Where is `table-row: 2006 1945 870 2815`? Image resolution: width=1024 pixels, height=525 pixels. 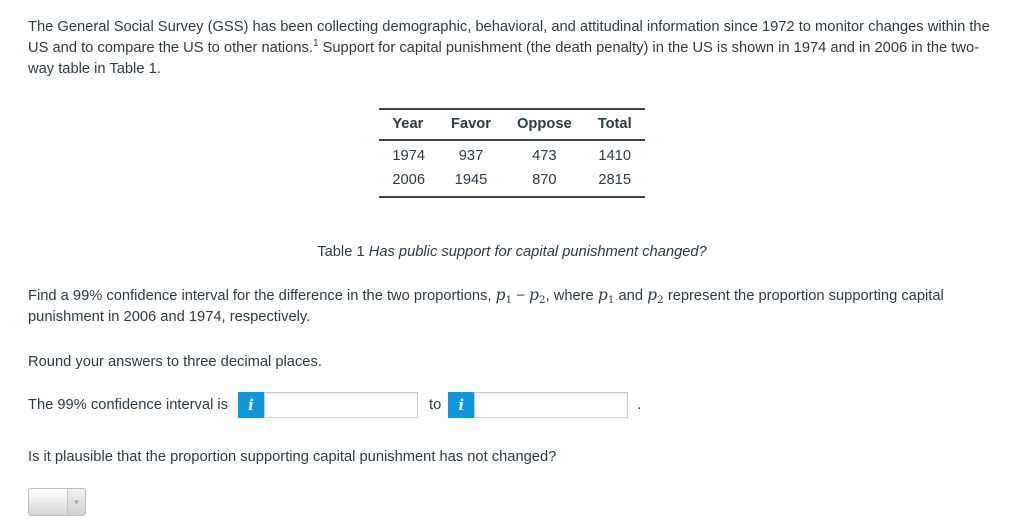 table-row: 2006 1945 870 2815 is located at coordinates (511, 182).